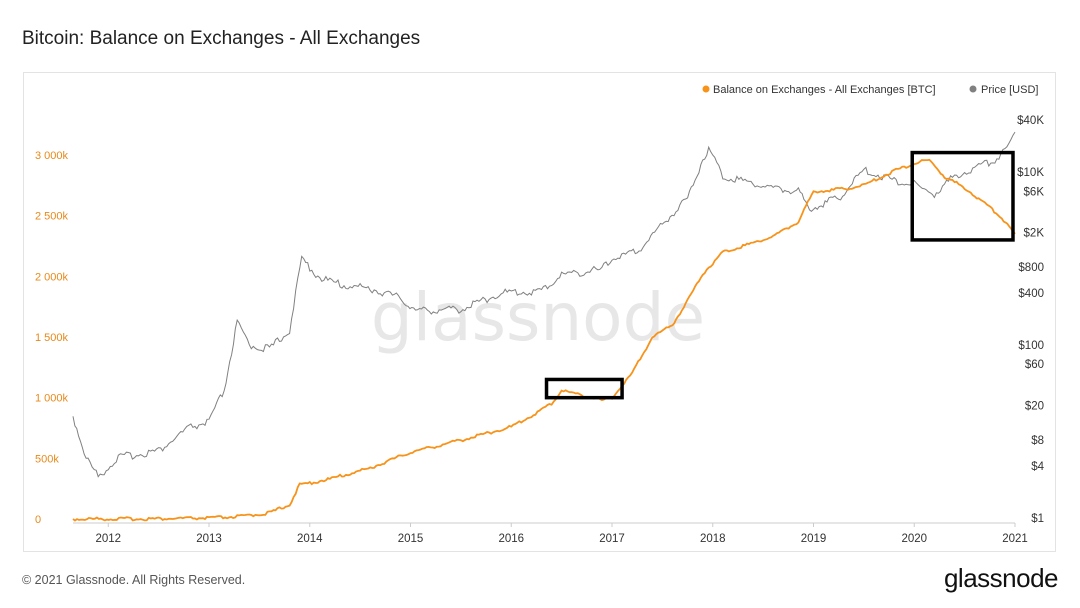 Image resolution: width=1080 pixels, height=608 pixels. What do you see at coordinates (209, 539) in the screenshot?
I see `x-tick-label: 2013` at bounding box center [209, 539].